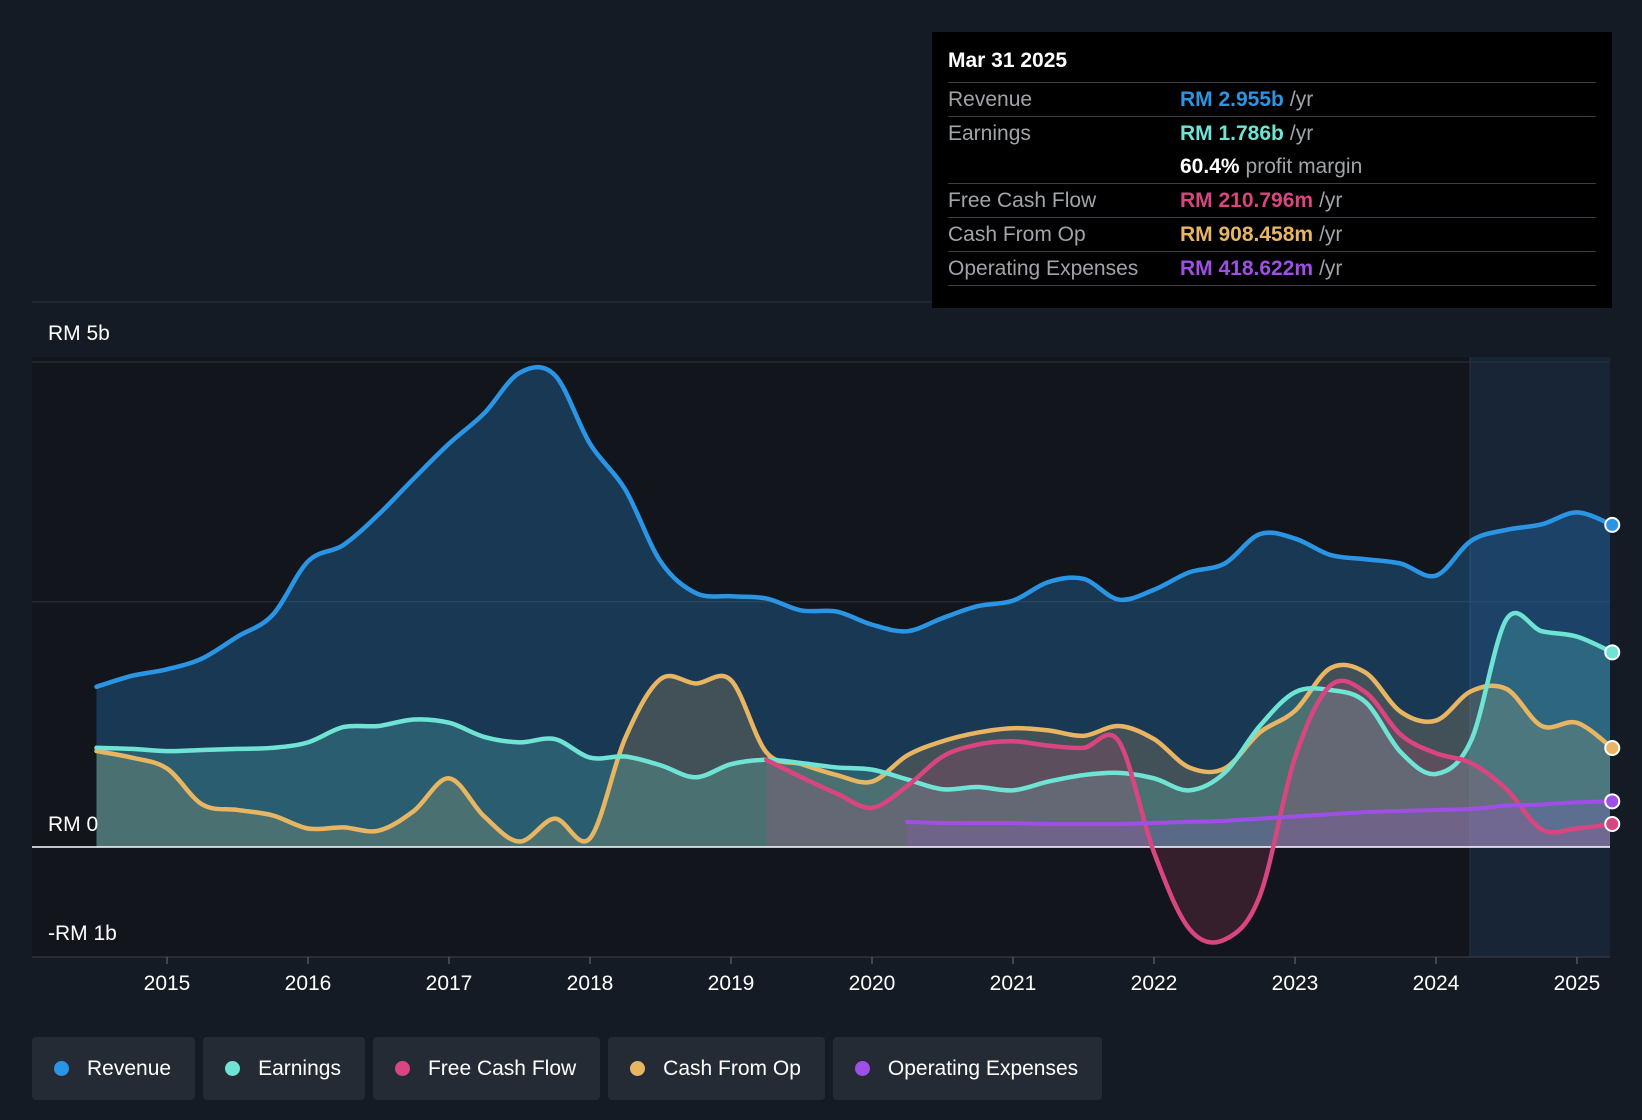 This screenshot has height=1120, width=1642. I want to click on x-tick-label: 2023, so click(1295, 983).